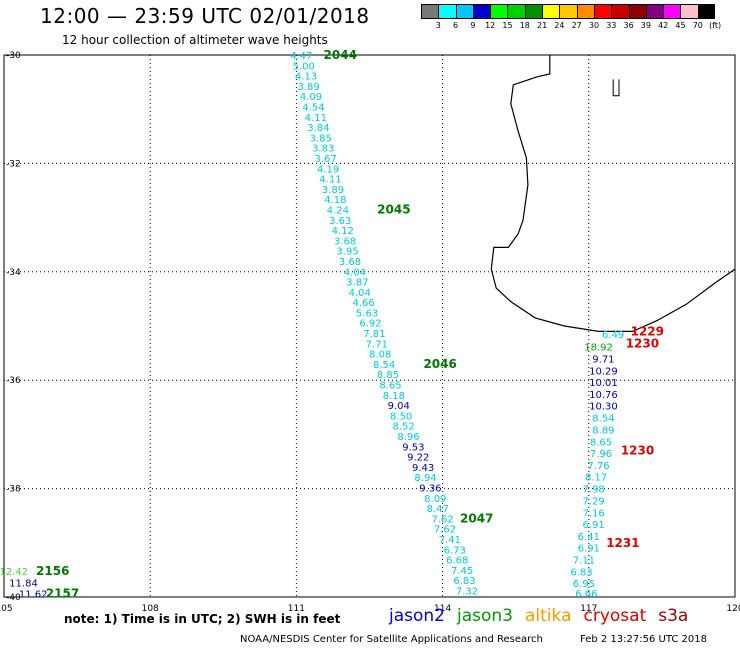 This screenshot has height=650, width=740. I want to click on swh-value: 3.68, so click(350, 262).